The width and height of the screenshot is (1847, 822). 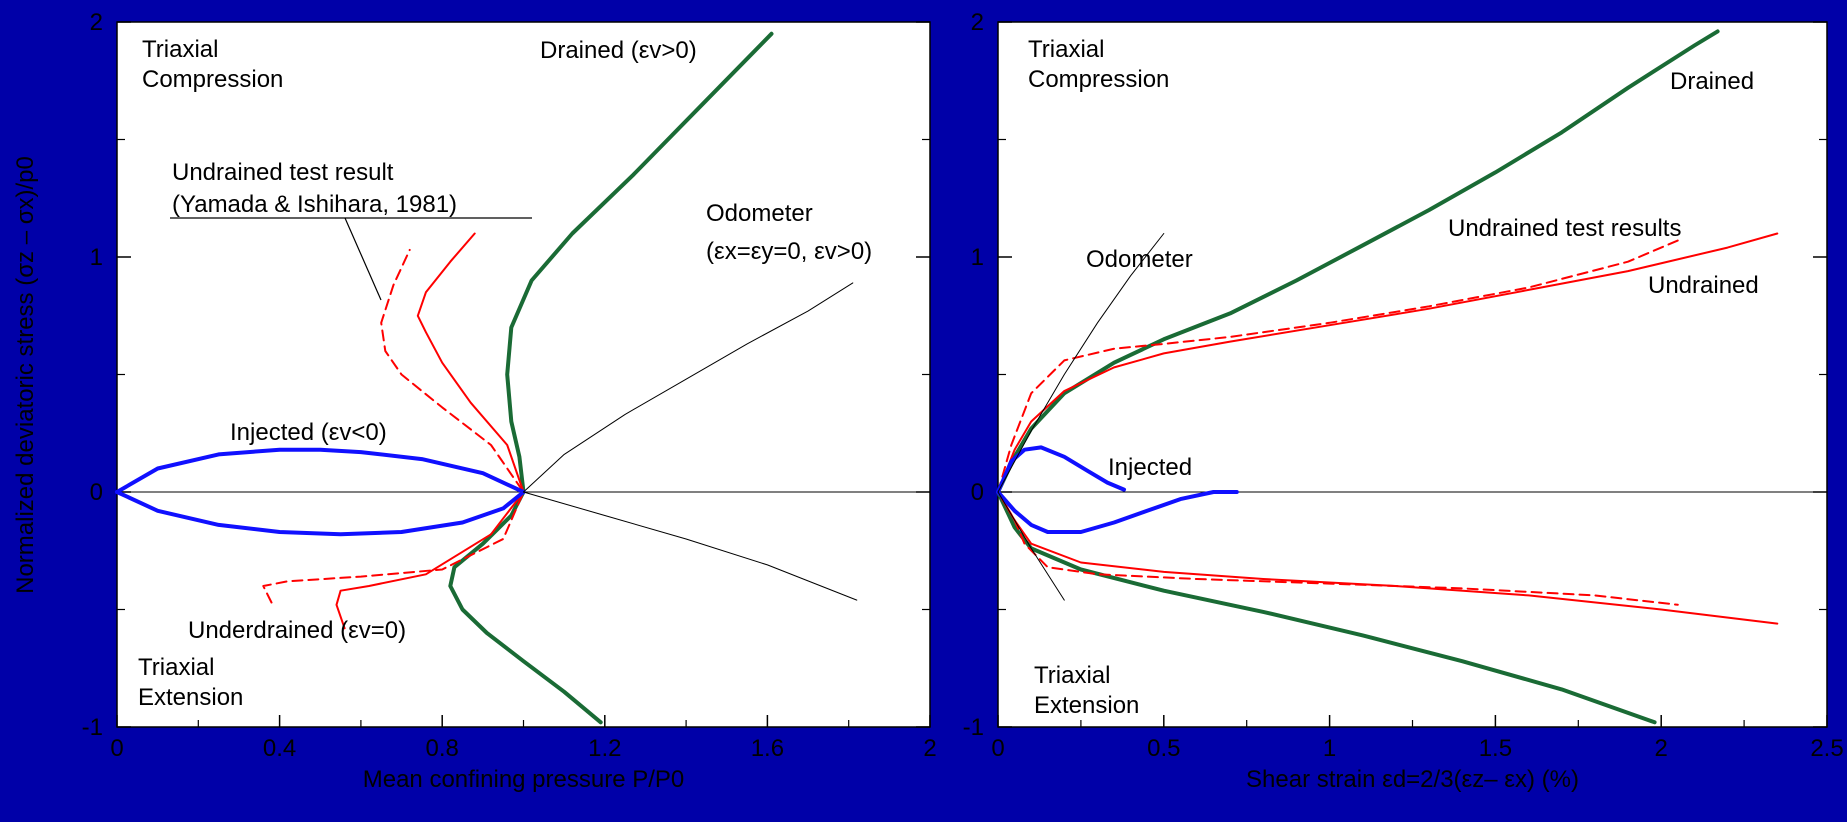 I want to click on series-line-undrained-tc, so click(x=1388, y=362).